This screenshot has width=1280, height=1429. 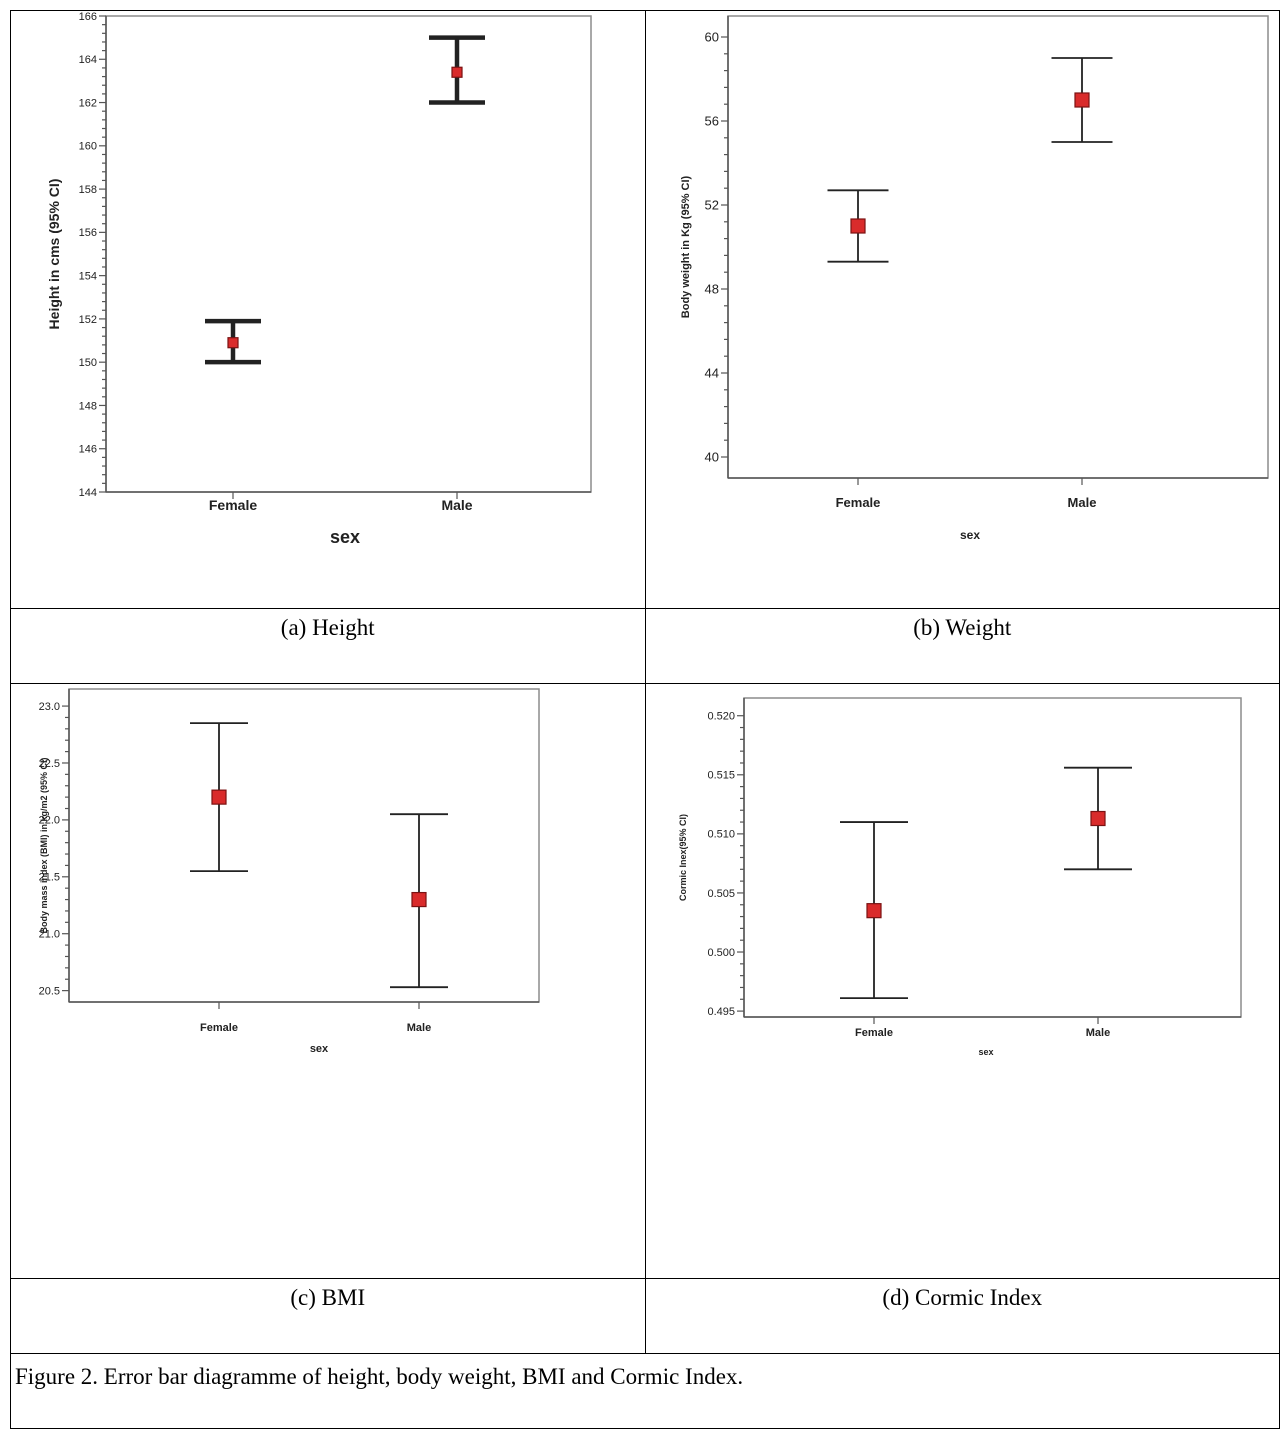 What do you see at coordinates (962, 627) in the screenshot?
I see `caption-weight: (b) Weight` at bounding box center [962, 627].